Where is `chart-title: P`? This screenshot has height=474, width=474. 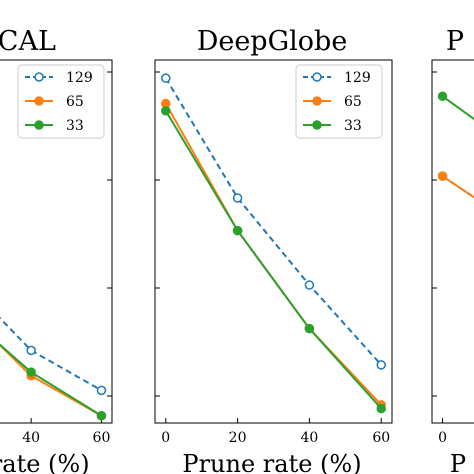 chart-title: P is located at coordinates (455, 41).